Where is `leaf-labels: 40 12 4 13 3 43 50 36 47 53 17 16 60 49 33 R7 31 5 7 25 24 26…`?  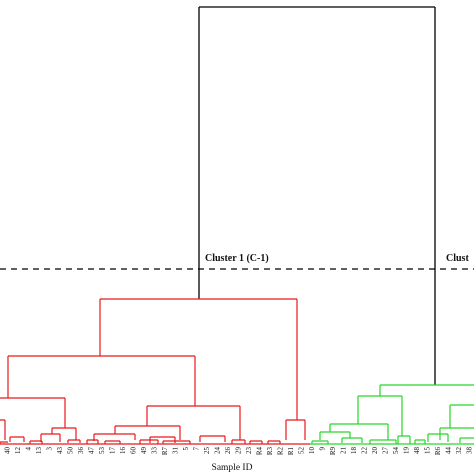
leaf-labels: 40 12 4 13 3 43 50 36 47 53 17 16 60 49 33 R7 31 5 7 25 24 26… is located at coordinates (239, 451).